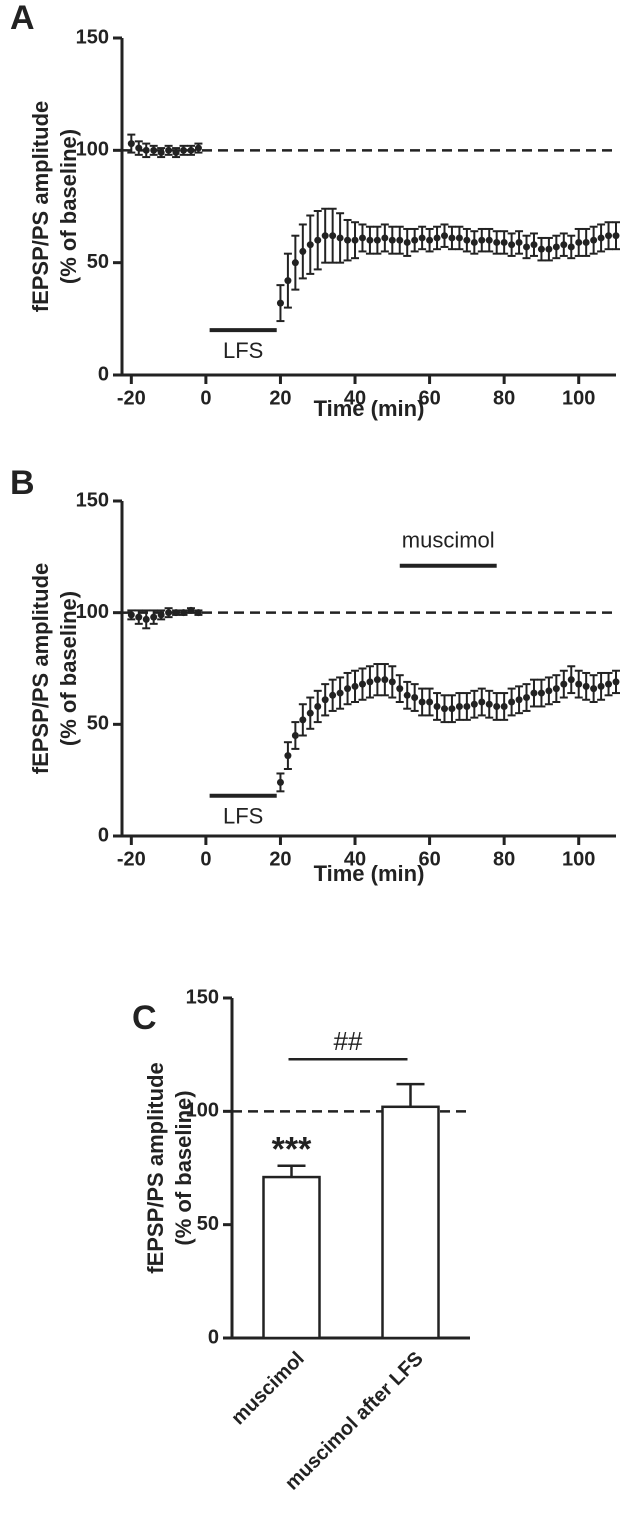 The image size is (634, 1537). I want to click on x-tick-label: muscimol after LFS, so click(354, 1421).